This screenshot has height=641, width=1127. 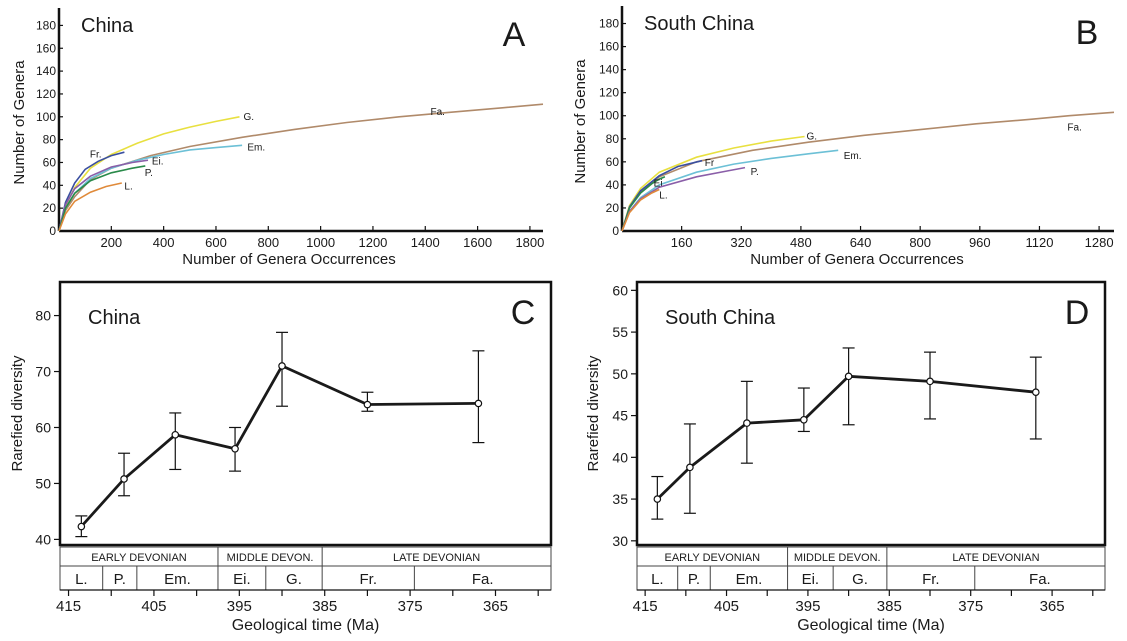 I want to click on curve-label: Fa., so click(x=1074, y=127).